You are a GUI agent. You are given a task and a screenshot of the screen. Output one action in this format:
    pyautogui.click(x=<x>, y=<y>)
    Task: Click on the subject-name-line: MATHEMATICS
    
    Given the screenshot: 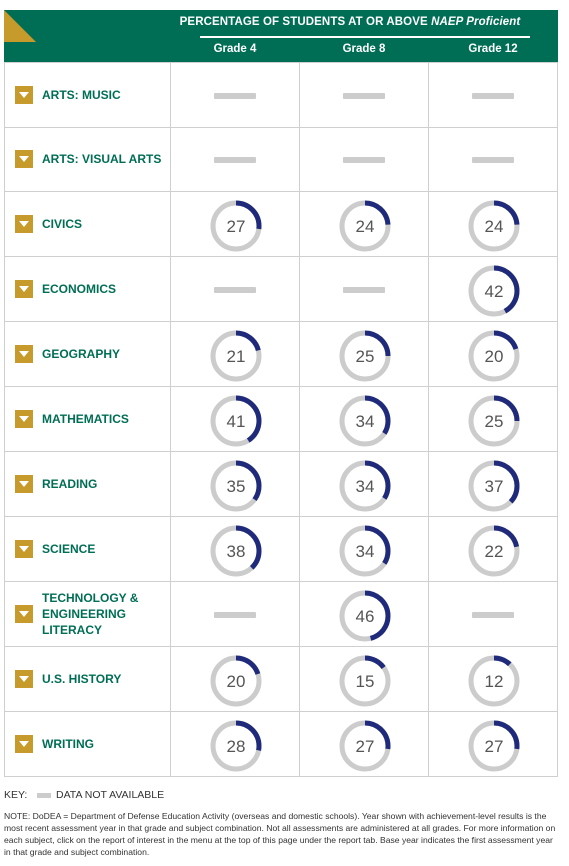 What is the action you would take?
    pyautogui.click(x=85, y=419)
    